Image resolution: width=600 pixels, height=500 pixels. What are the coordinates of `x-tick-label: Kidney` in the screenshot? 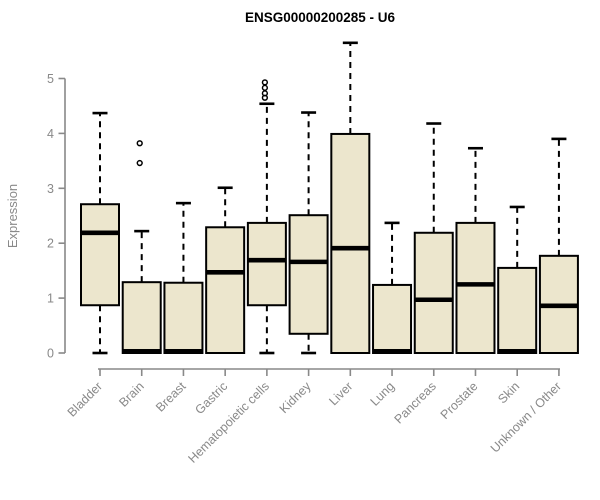 It's located at (295, 397).